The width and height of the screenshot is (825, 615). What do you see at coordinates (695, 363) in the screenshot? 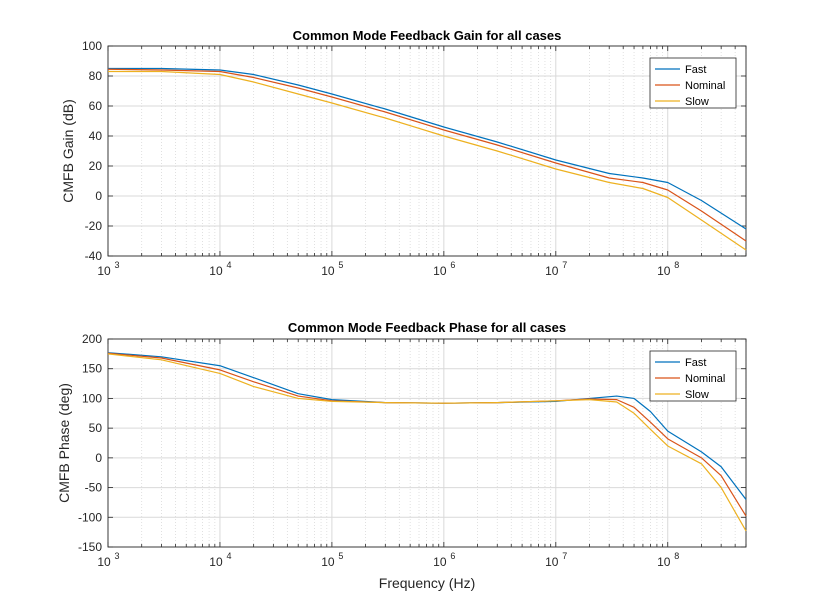
I see `phase-legend-label-fast: Fast` at bounding box center [695, 363].